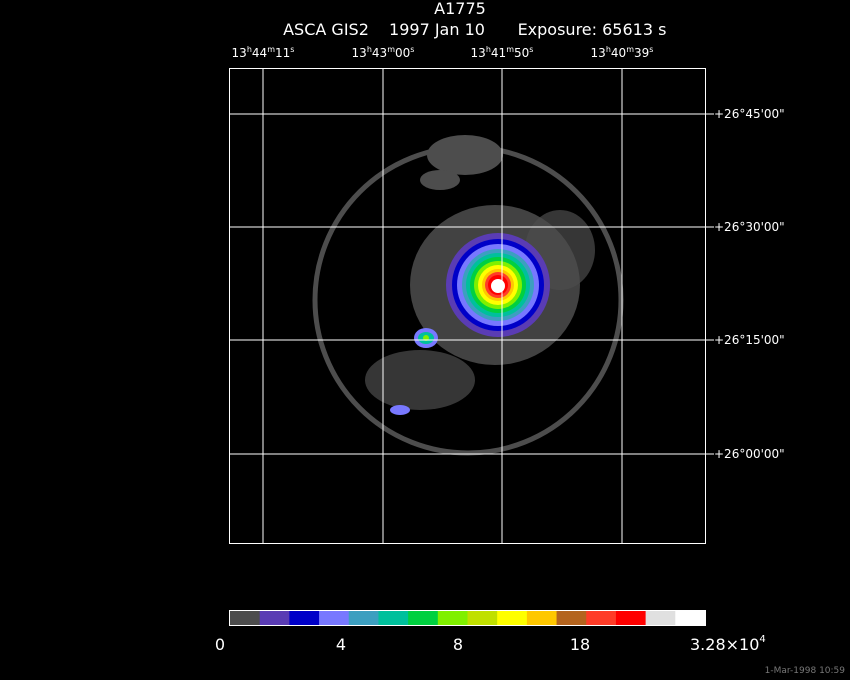 The width and height of the screenshot is (850, 680). I want to click on ra-value: 50, so click(521, 53).